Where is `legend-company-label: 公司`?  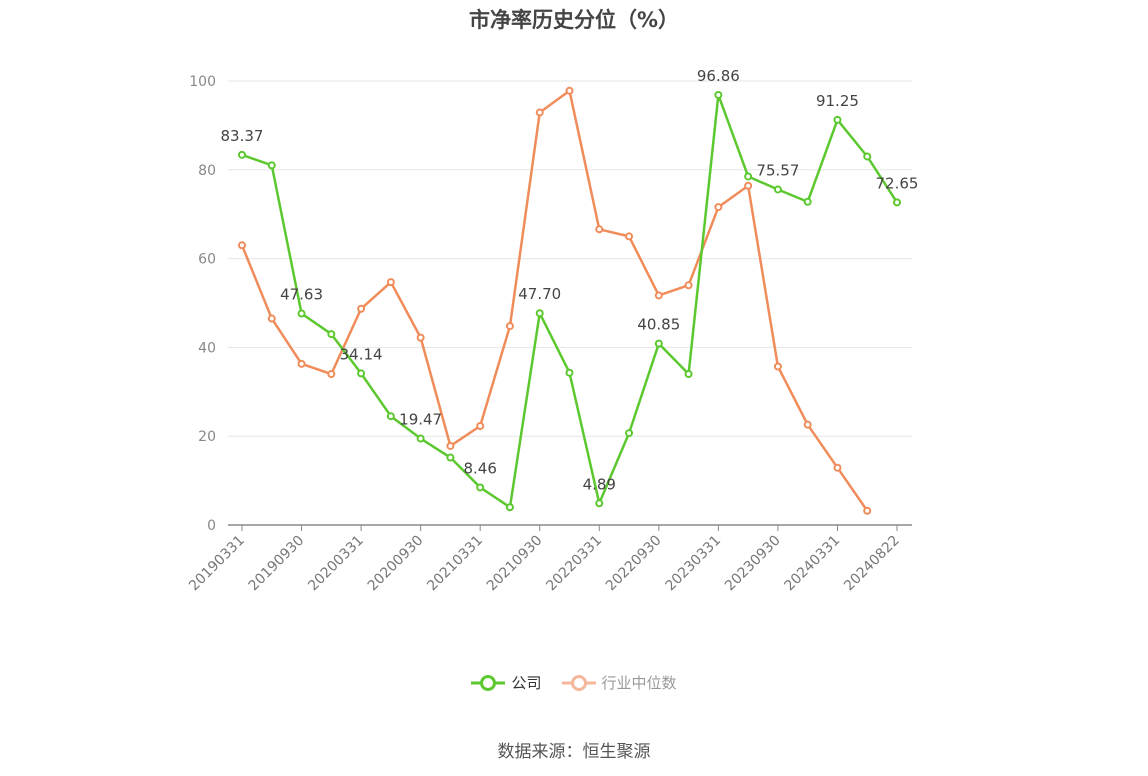
legend-company-label: 公司 is located at coordinates (526, 683).